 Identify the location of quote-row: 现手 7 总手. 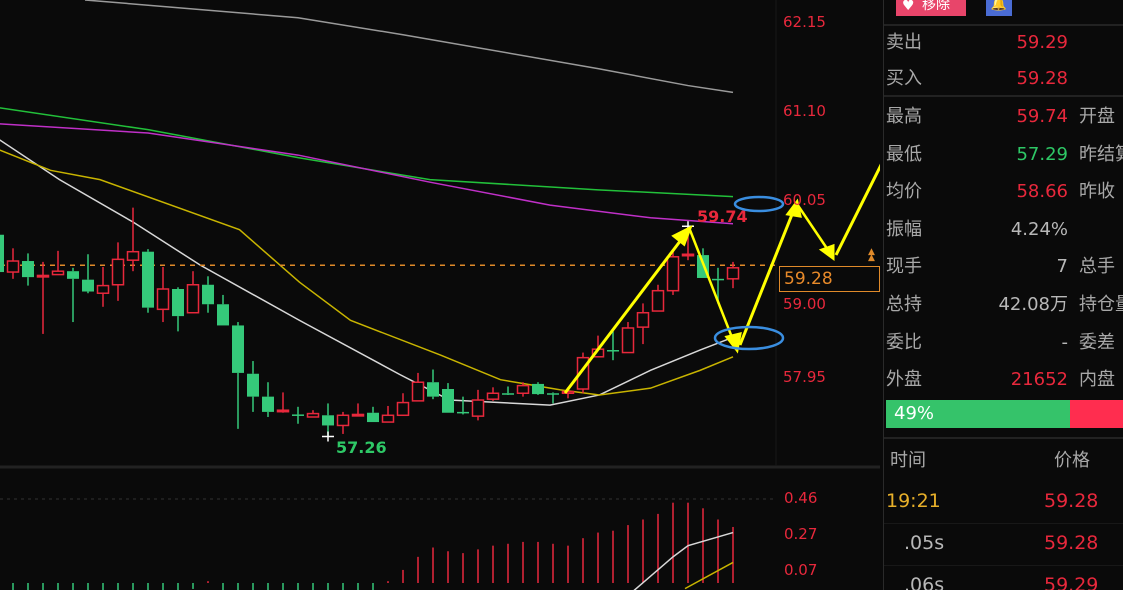
(1004, 267).